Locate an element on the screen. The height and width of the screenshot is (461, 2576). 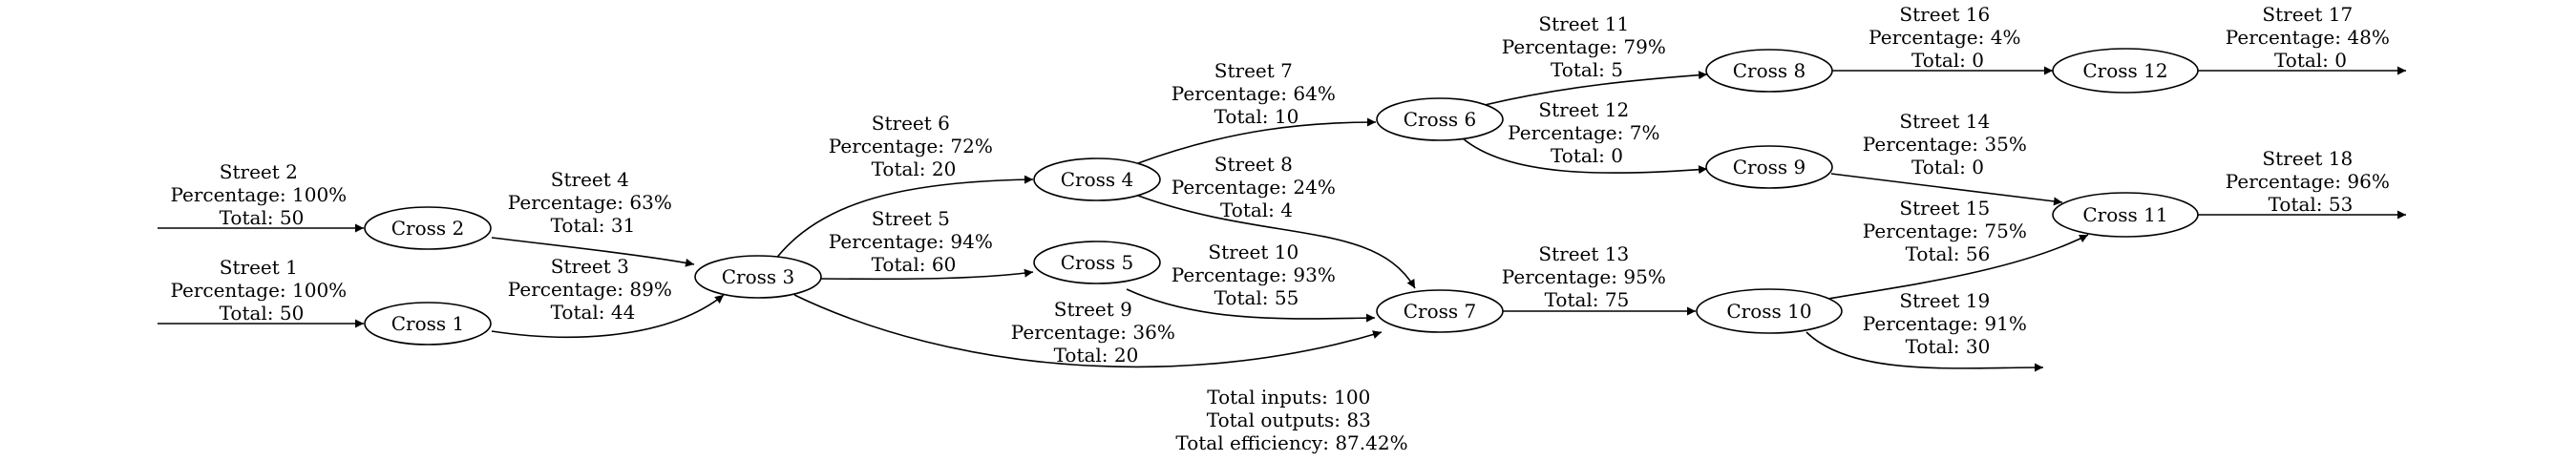
street-name: Street 12 is located at coordinates (1583, 110).